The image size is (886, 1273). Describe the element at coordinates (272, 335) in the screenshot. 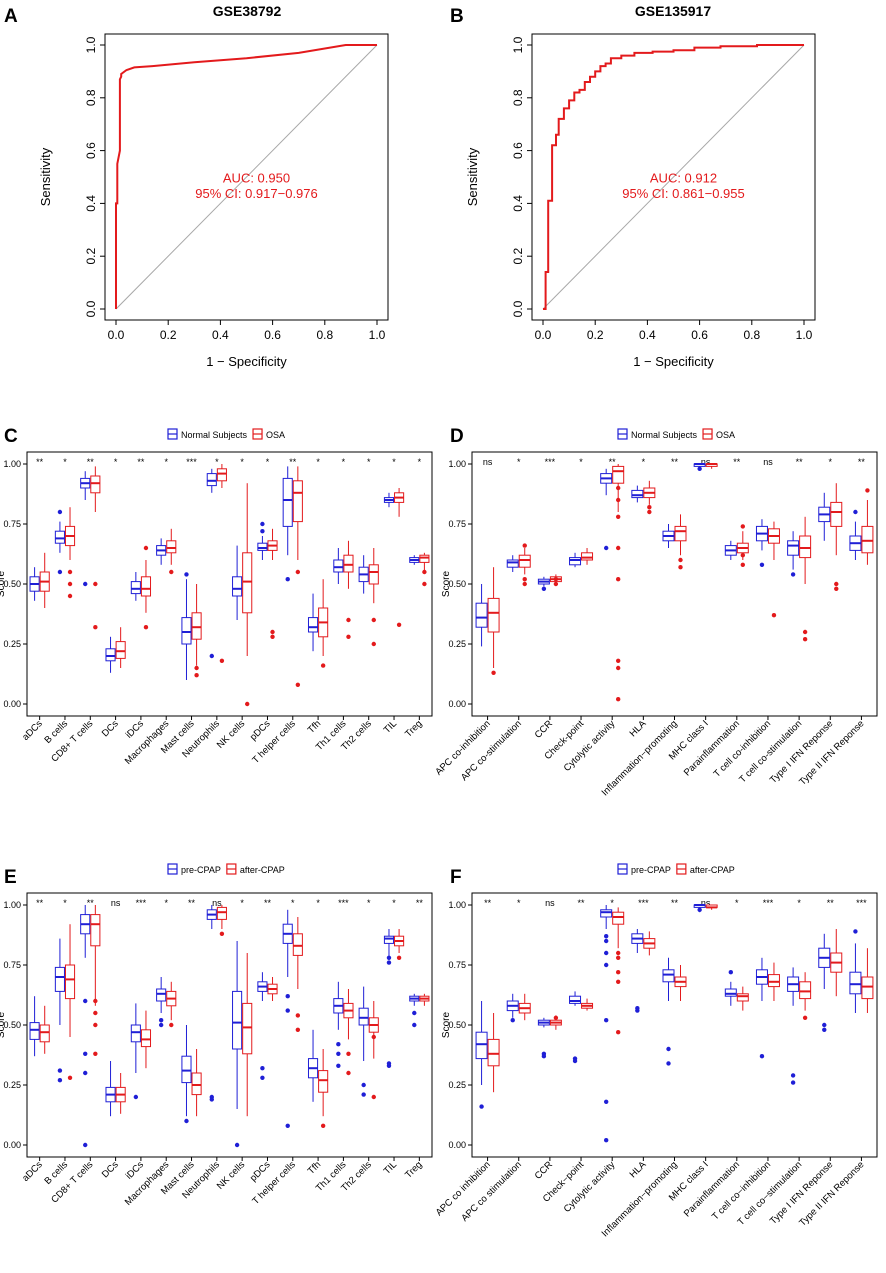

I see `x-tick-label: 0.6` at that location.